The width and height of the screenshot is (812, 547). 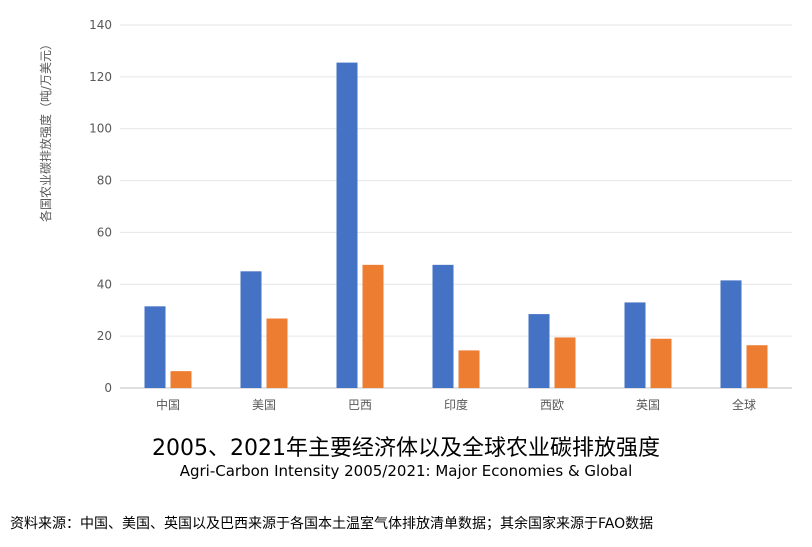 I want to click on x-category-label: 巴西, so click(x=360, y=405).